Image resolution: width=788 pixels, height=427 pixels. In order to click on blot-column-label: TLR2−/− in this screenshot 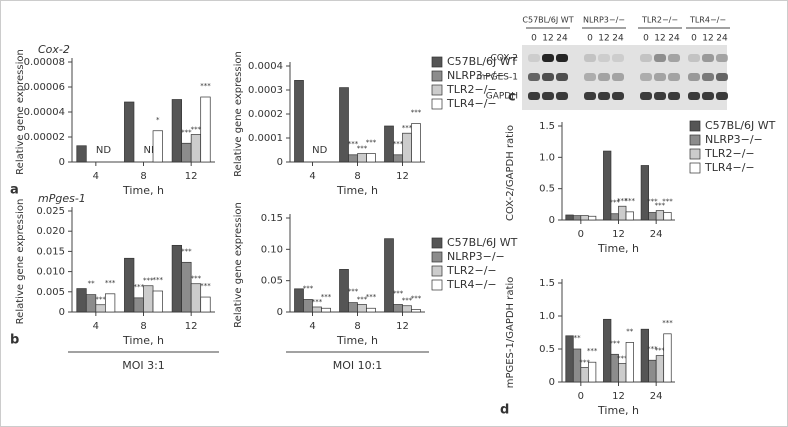, I will do `click(659, 20)`.